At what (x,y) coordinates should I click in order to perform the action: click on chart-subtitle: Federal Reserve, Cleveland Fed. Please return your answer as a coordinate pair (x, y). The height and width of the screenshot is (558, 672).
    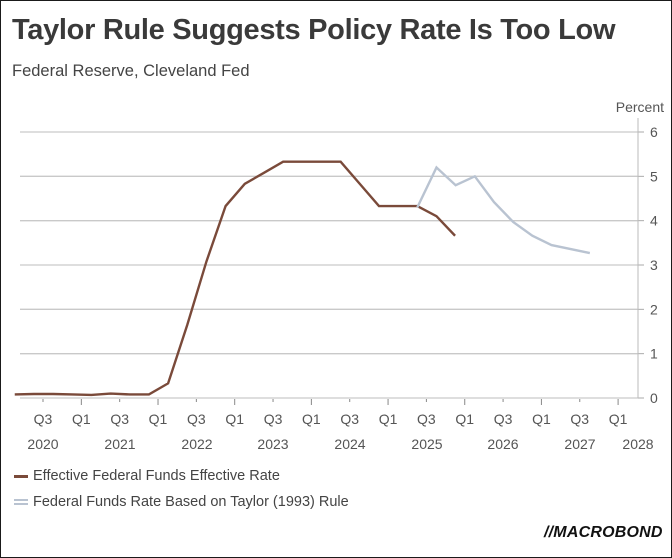
    Looking at the image, I should click on (131, 71).